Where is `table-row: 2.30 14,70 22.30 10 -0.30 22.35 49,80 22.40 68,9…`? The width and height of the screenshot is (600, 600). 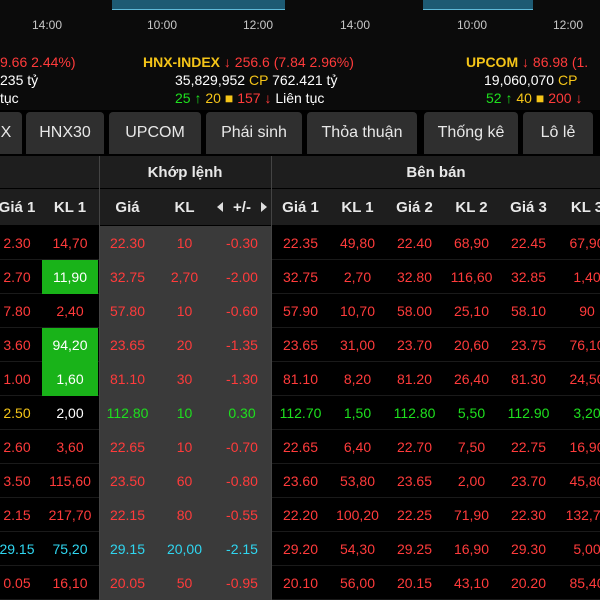 table-row: 2.30 14,70 22.30 10 -0.30 22.35 49,80 22.40 68,9… is located at coordinates (300, 243).